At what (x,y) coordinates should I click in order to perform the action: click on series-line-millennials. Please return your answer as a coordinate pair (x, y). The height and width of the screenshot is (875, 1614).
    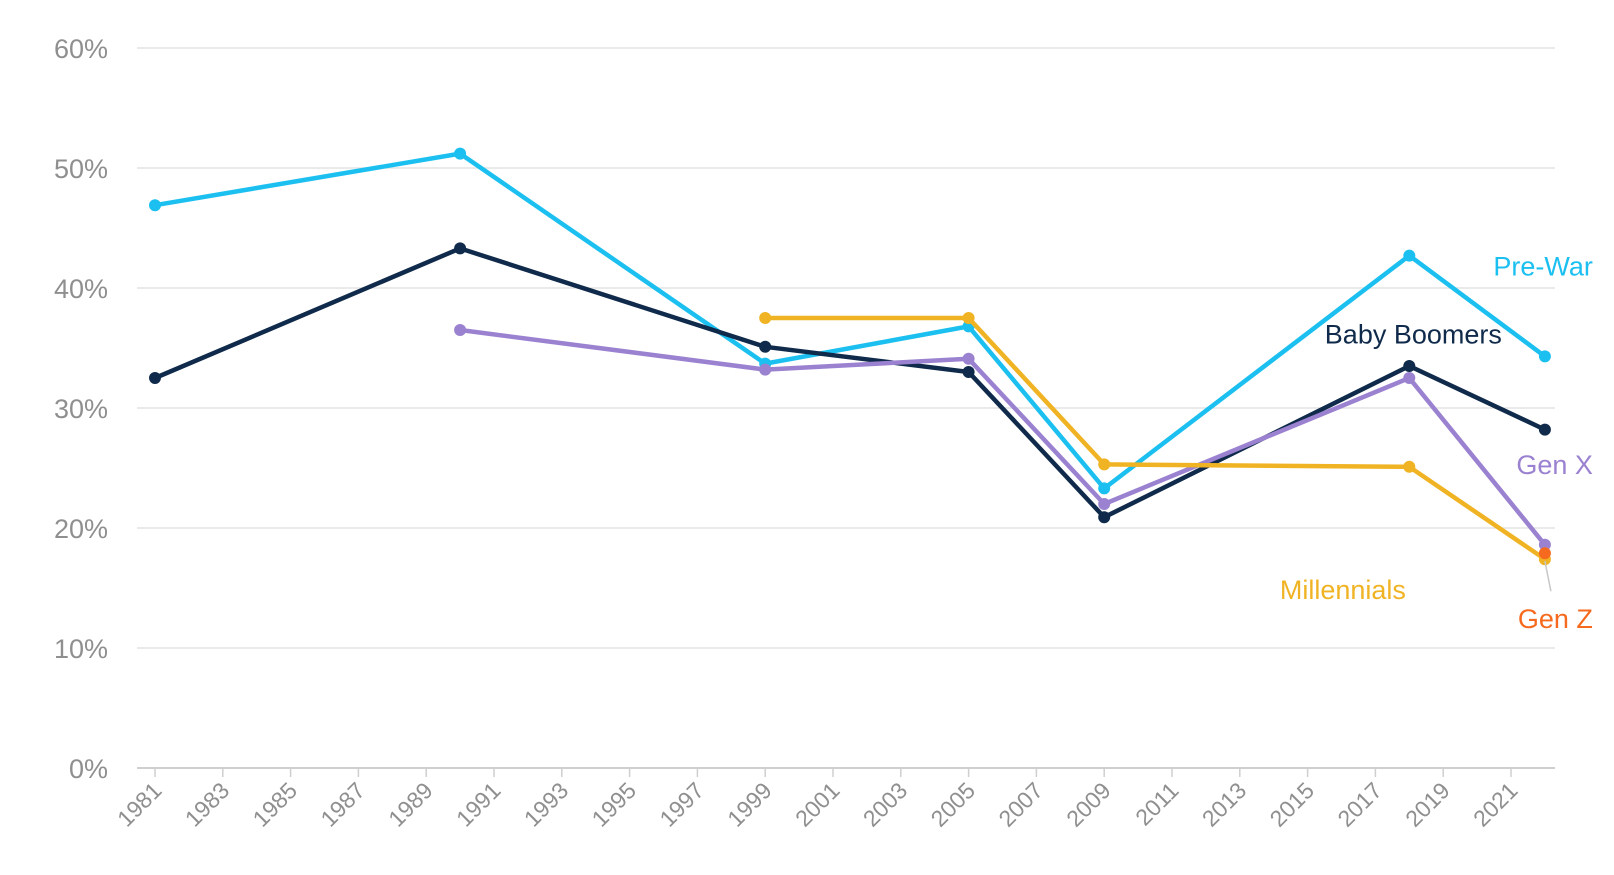
    Looking at the image, I should click on (1155, 438).